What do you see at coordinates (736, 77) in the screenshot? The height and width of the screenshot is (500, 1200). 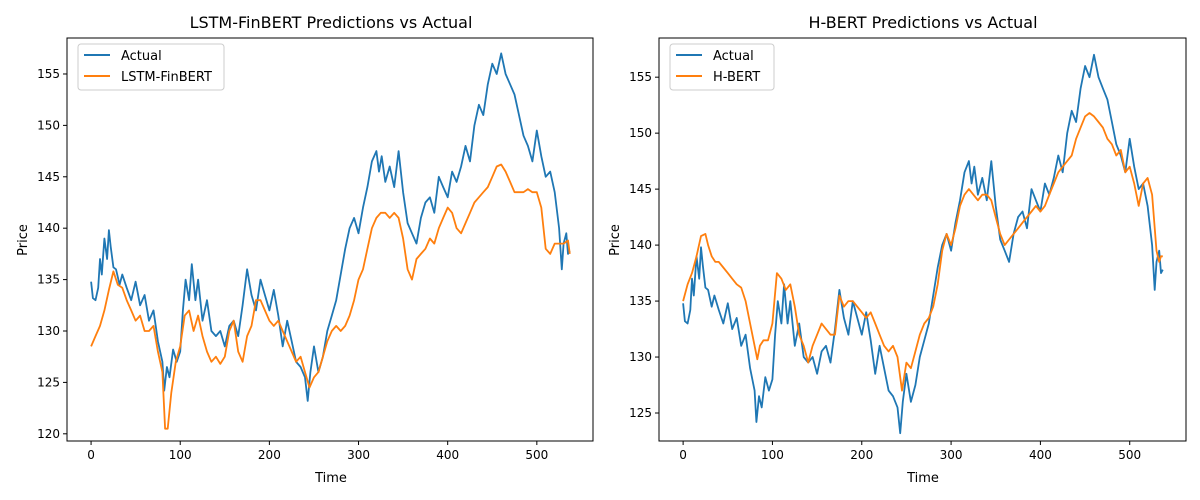 I see `legend-label-h-bert: H-BERT` at bounding box center [736, 77].